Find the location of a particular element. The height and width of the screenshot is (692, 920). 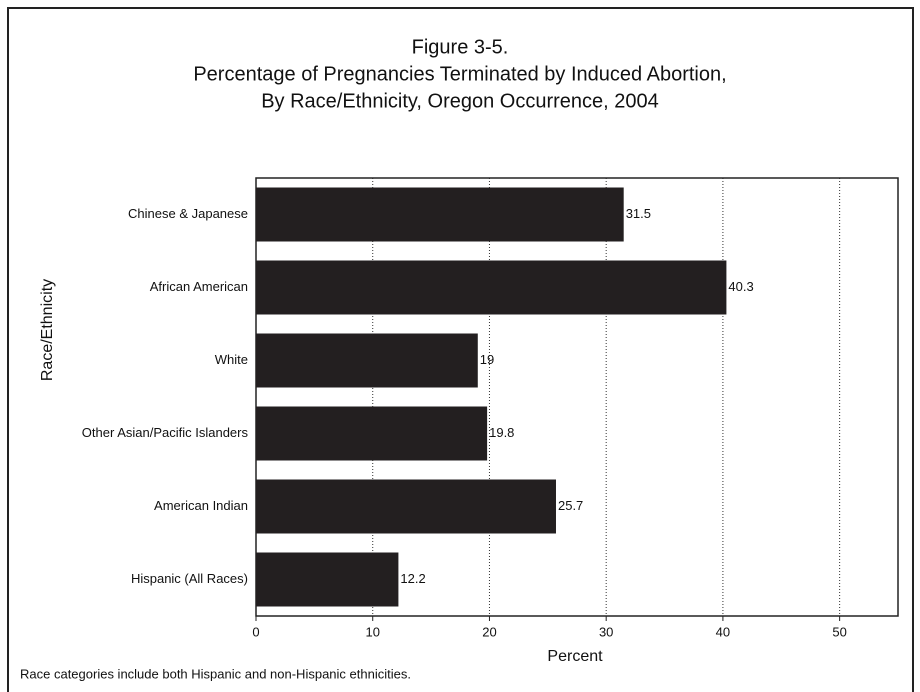

value-label: 25.7 is located at coordinates (570, 505).